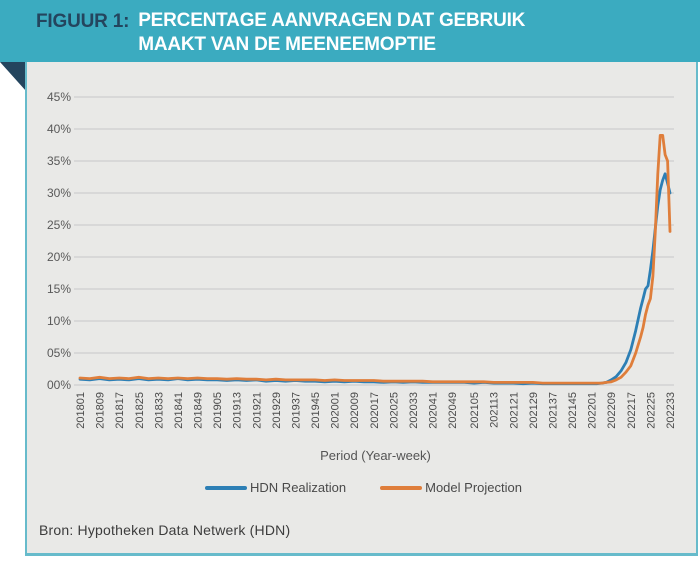 The width and height of the screenshot is (700, 561). I want to click on x-tick-label: 201849, so click(199, 410).